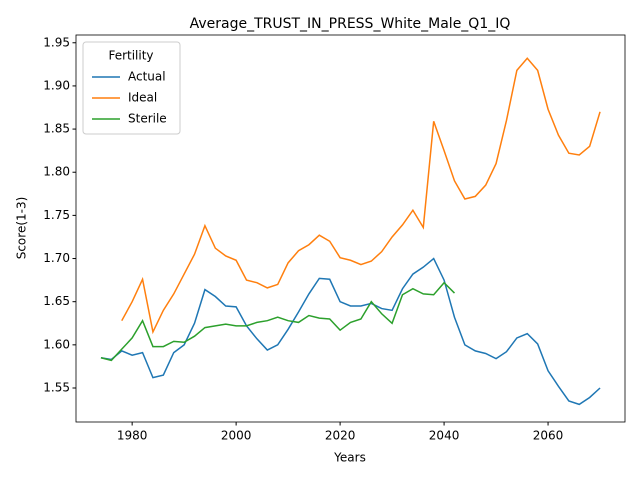 This screenshot has height=480, width=640. I want to click on y-tick-label: 1.55, so click(56, 387).